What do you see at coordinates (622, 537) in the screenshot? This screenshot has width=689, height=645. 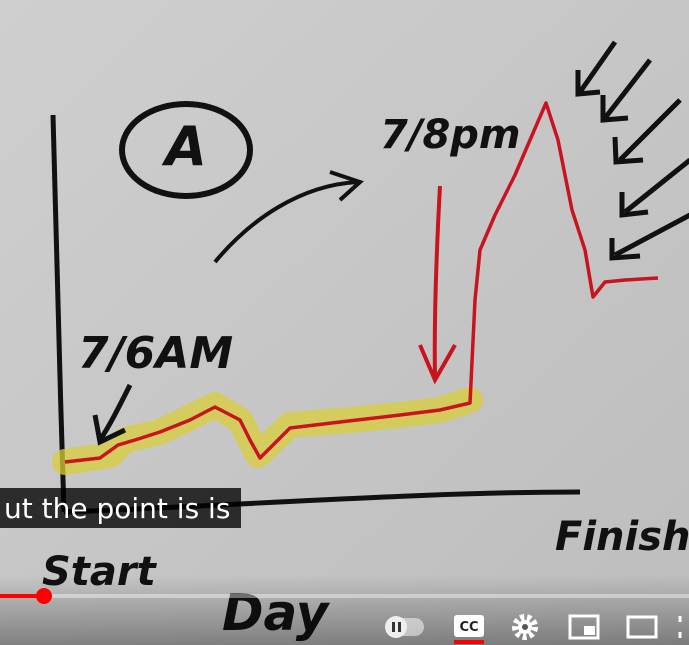 I see `x-end: Finish` at bounding box center [622, 537].